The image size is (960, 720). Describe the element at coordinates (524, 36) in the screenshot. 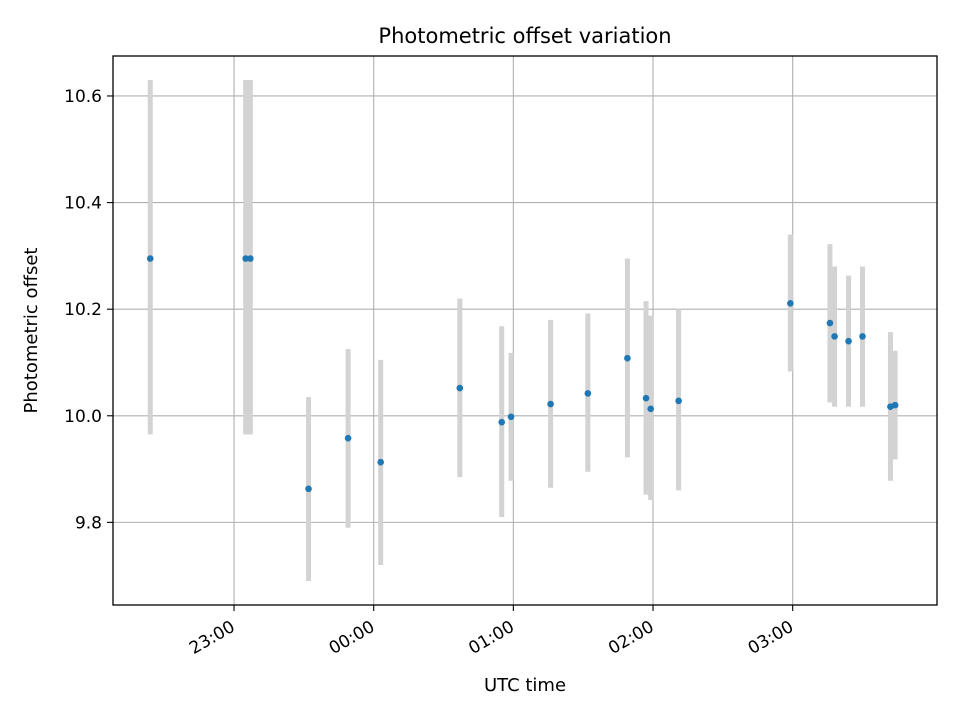

I see `chart-title: Photometric offset variation` at that location.